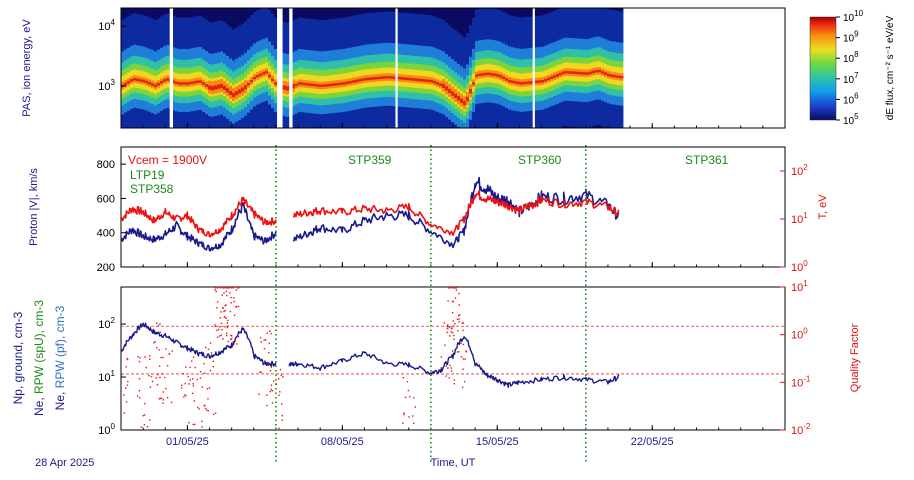  What do you see at coordinates (106, 25) in the screenshot?
I see `pas-y-tick-label: 10⁴` at bounding box center [106, 25].